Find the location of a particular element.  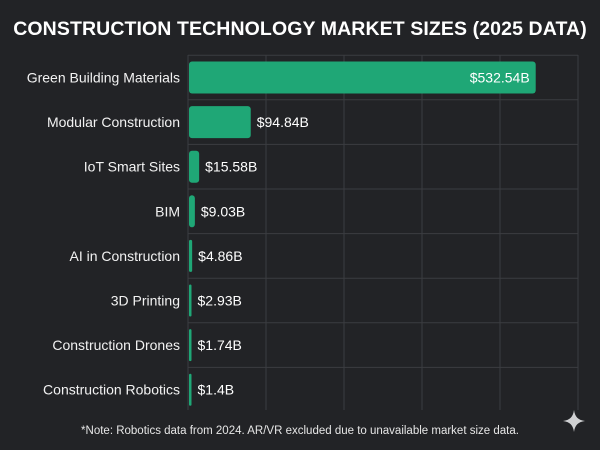

category-label: 3D Printing is located at coordinates (145, 301).